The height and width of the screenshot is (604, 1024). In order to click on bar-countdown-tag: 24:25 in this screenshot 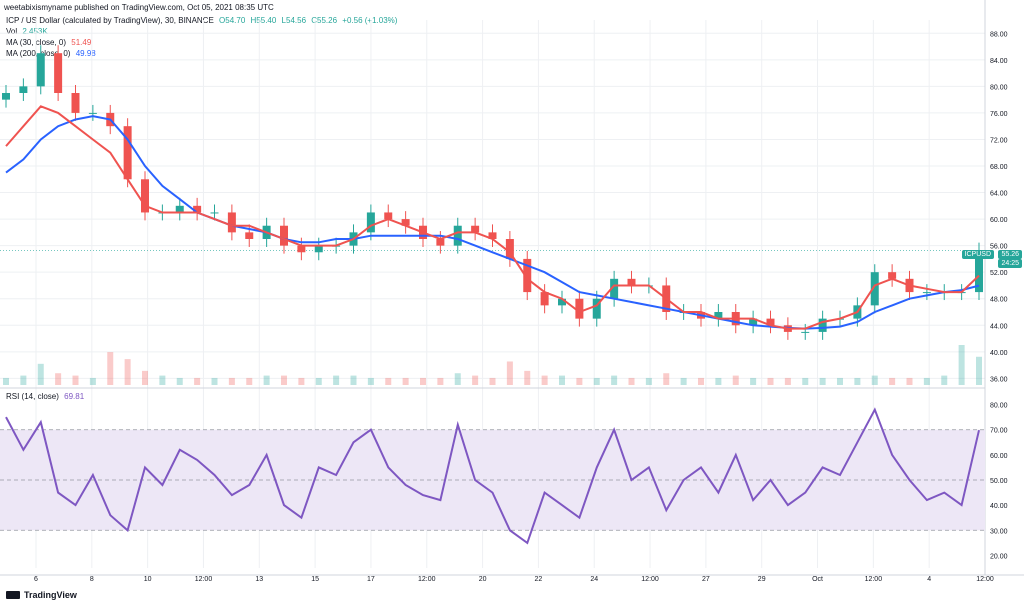, I will do `click(1010, 263)`.